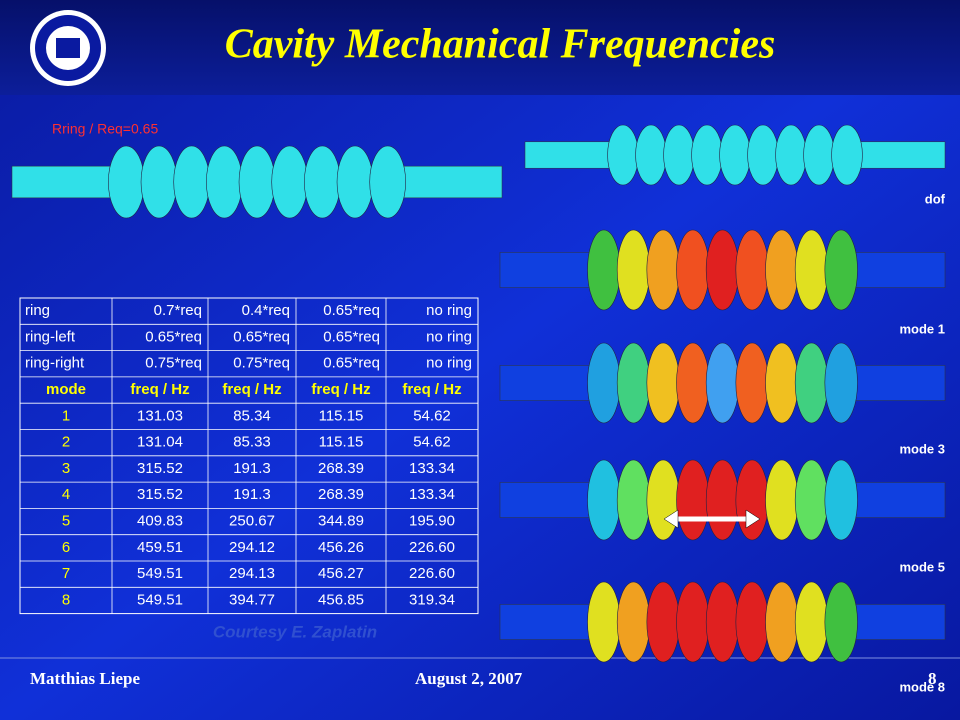  I want to click on table-cell: 294.13, so click(252, 573).